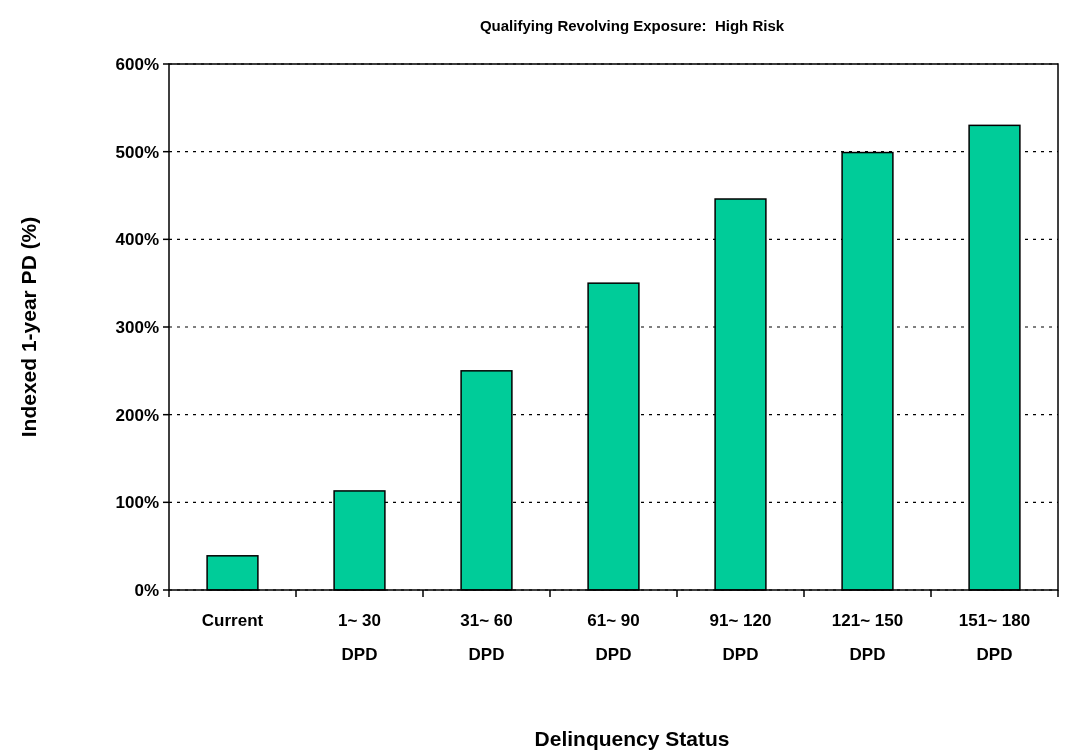 The width and height of the screenshot is (1069, 755). Describe the element at coordinates (137, 503) in the screenshot. I see `y-tick-label: 100%` at that location.